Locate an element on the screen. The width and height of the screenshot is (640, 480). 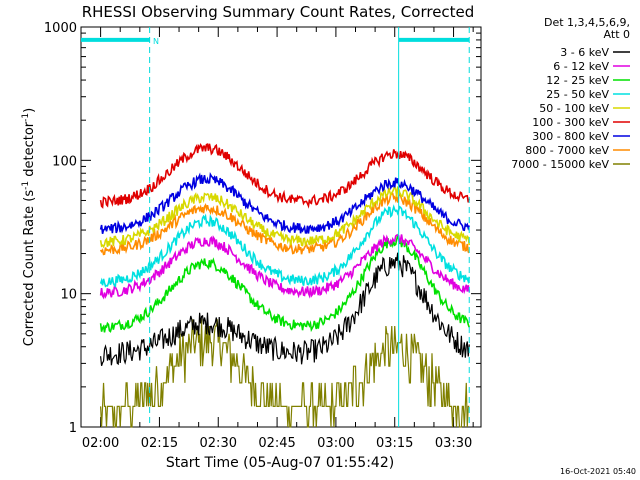
flare-flag-label: N is located at coordinates (156, 41).